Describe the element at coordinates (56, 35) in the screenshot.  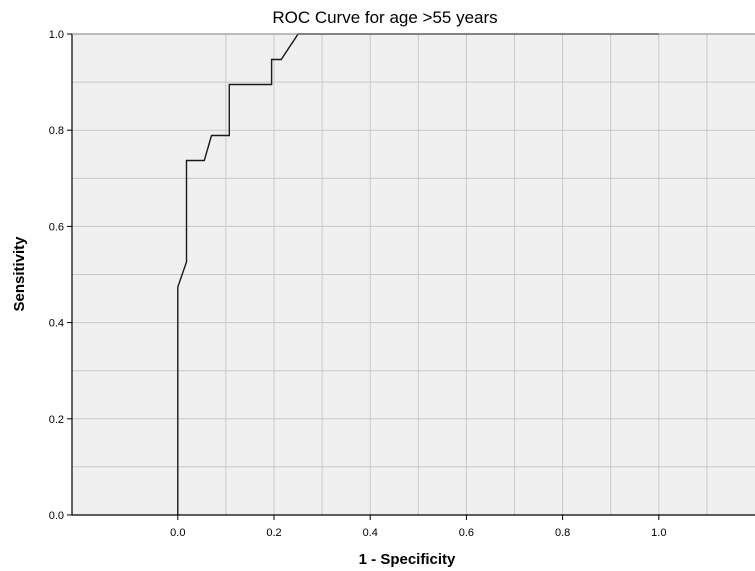
I see `y-tick-label: 1.0` at that location.